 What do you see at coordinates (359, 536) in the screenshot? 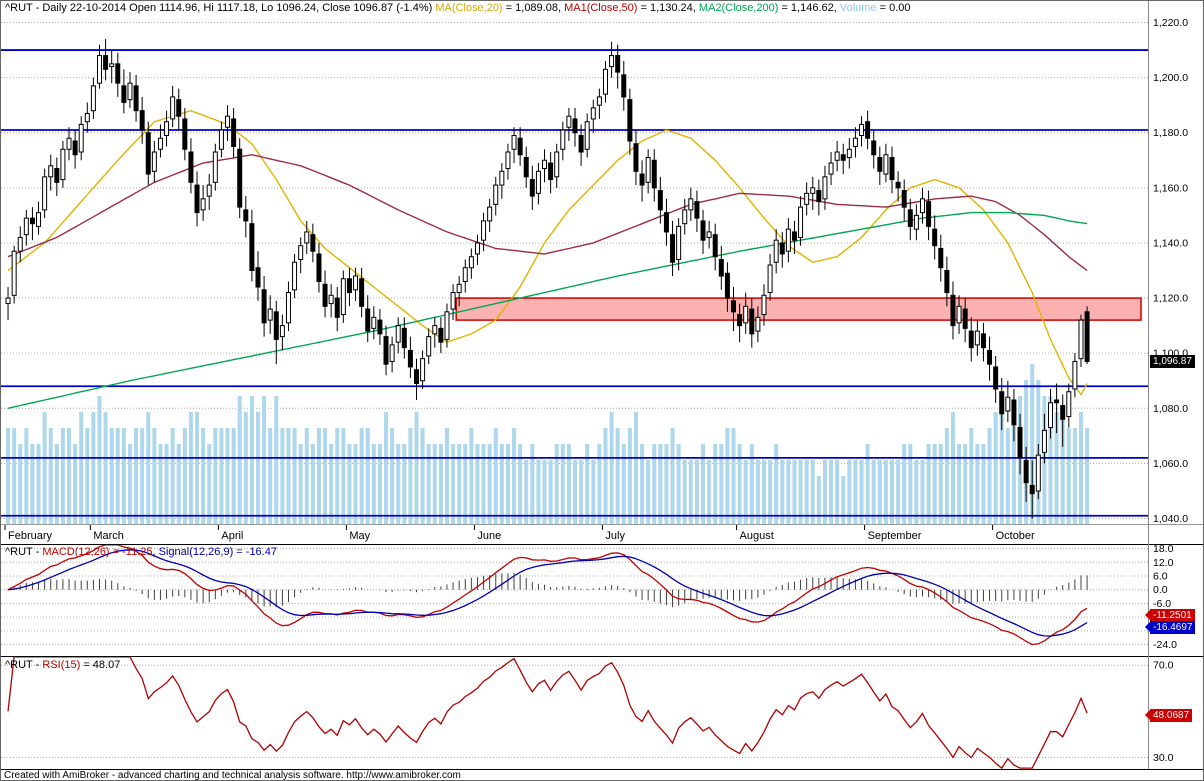
I see `month-label: May` at bounding box center [359, 536].